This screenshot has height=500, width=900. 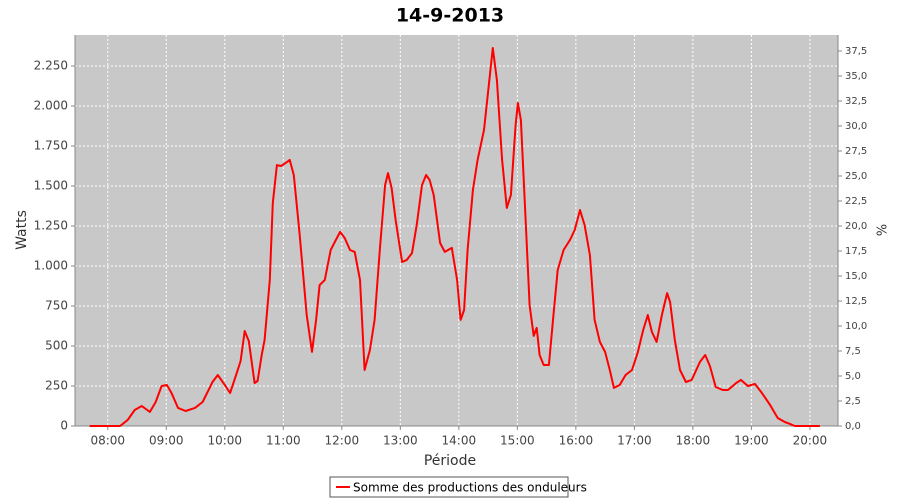 I want to click on y2-axis-label: %, so click(x=880, y=230).